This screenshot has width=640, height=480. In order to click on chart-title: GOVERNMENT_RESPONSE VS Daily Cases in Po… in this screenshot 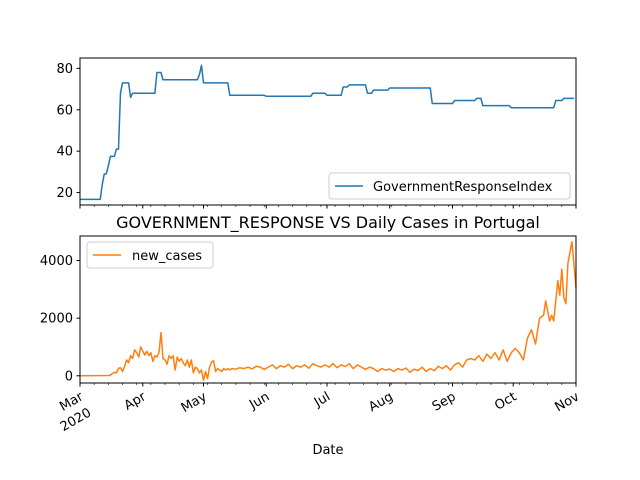, I will do `click(328, 223)`.